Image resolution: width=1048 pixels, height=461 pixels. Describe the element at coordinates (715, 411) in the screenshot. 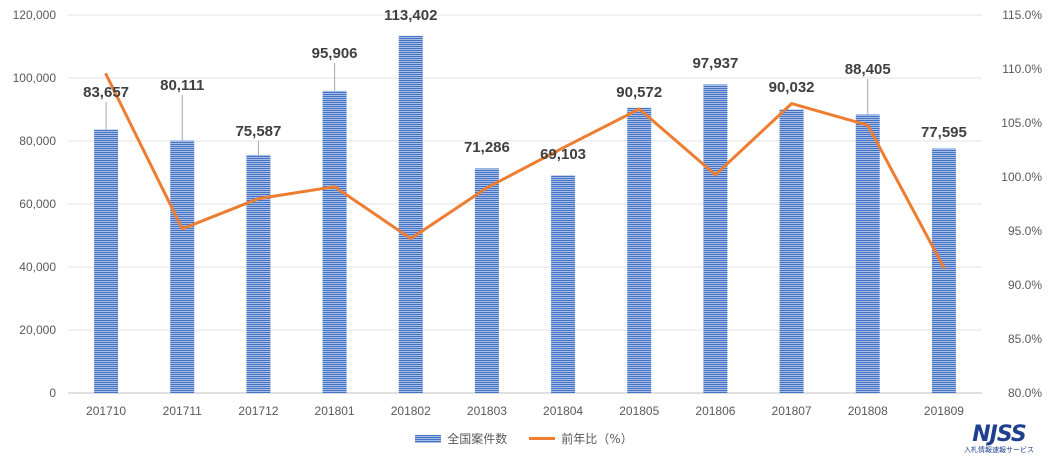

I see `x-tick-label: 201806` at that location.